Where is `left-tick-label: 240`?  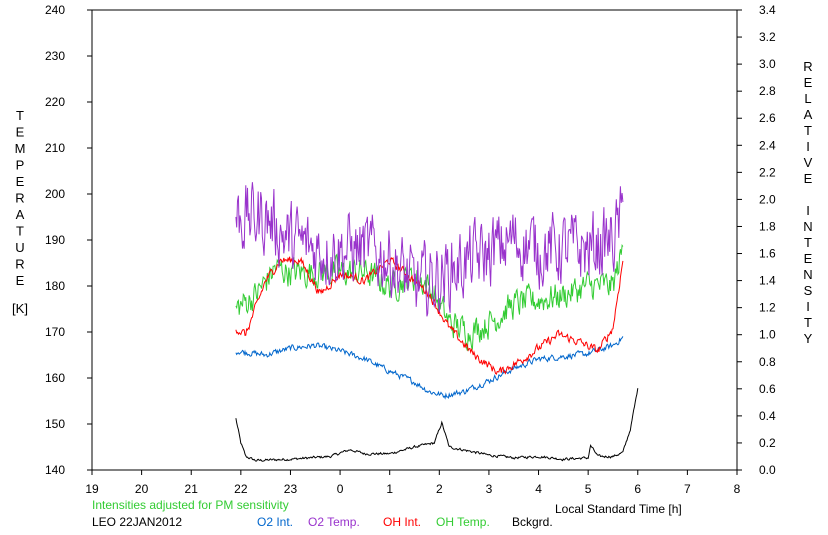 left-tick-label: 240 is located at coordinates (55, 10).